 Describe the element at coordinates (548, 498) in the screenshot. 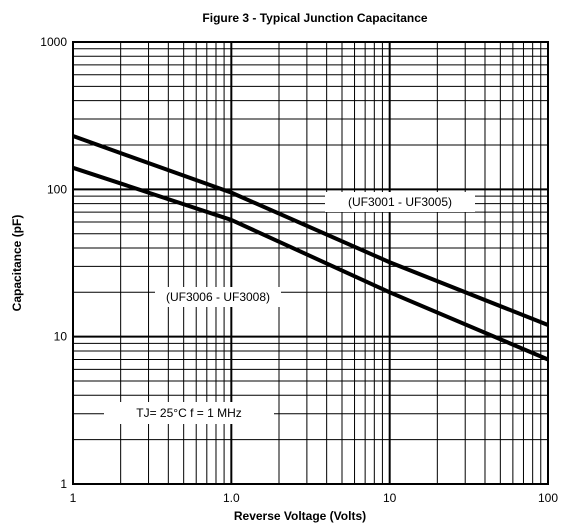

I see `x-tick-label: 100` at that location.